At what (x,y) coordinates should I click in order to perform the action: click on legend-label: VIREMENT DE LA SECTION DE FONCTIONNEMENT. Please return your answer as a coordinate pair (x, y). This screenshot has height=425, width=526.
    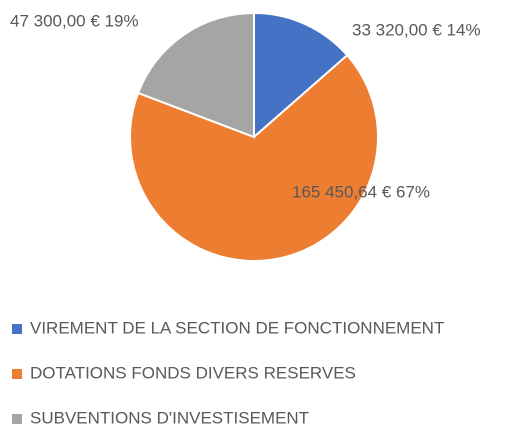
    Looking at the image, I should click on (237, 327).